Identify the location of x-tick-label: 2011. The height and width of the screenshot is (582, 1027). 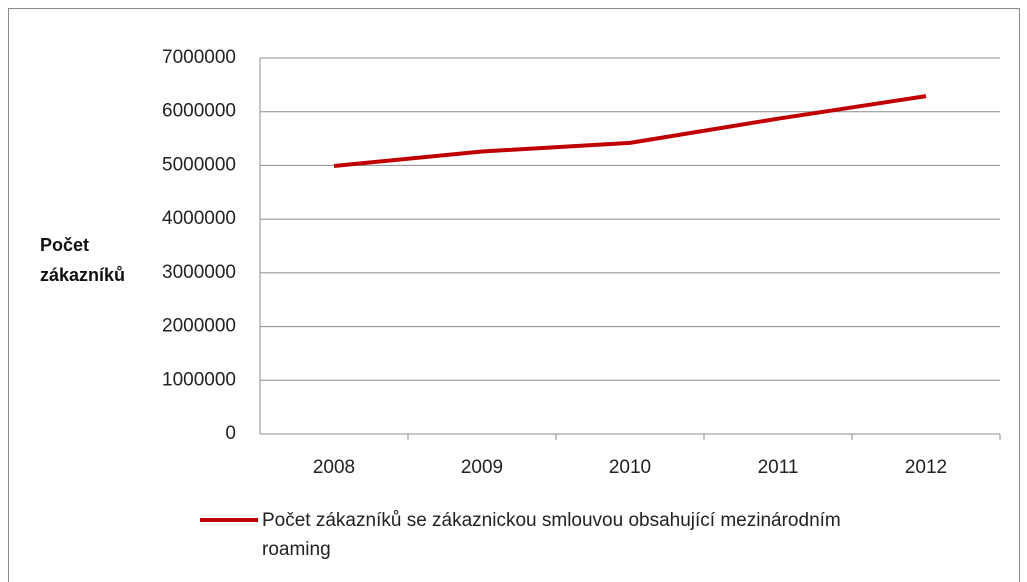
(778, 467).